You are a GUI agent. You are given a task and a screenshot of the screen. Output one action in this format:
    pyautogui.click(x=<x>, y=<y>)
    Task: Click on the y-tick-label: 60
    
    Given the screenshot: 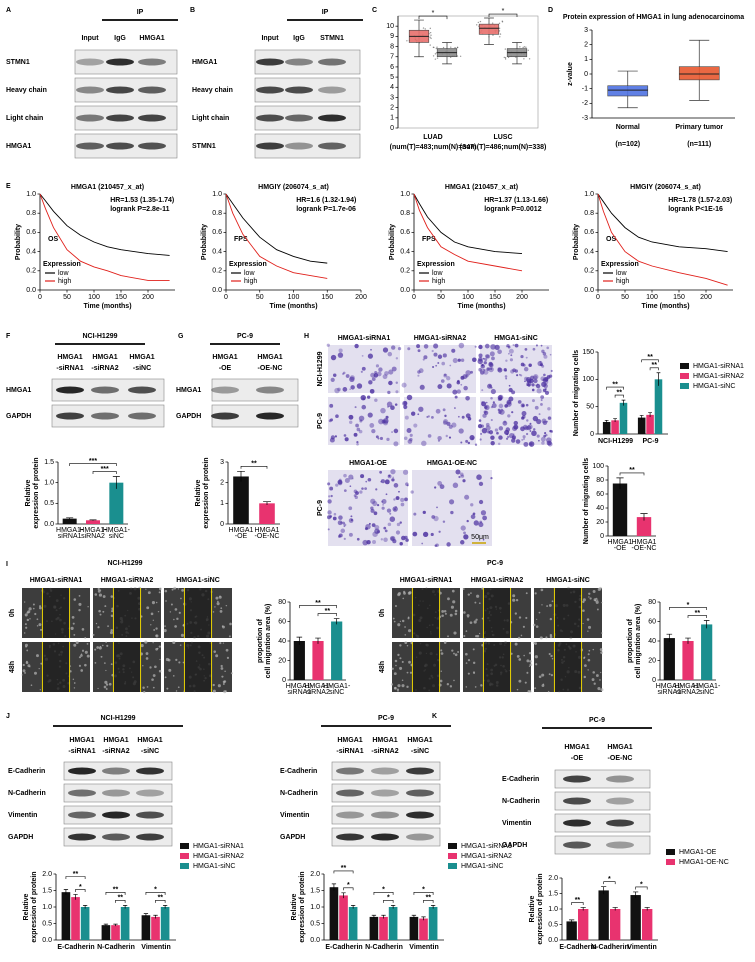 What is the action you would take?
    pyautogui.click(x=652, y=621)
    